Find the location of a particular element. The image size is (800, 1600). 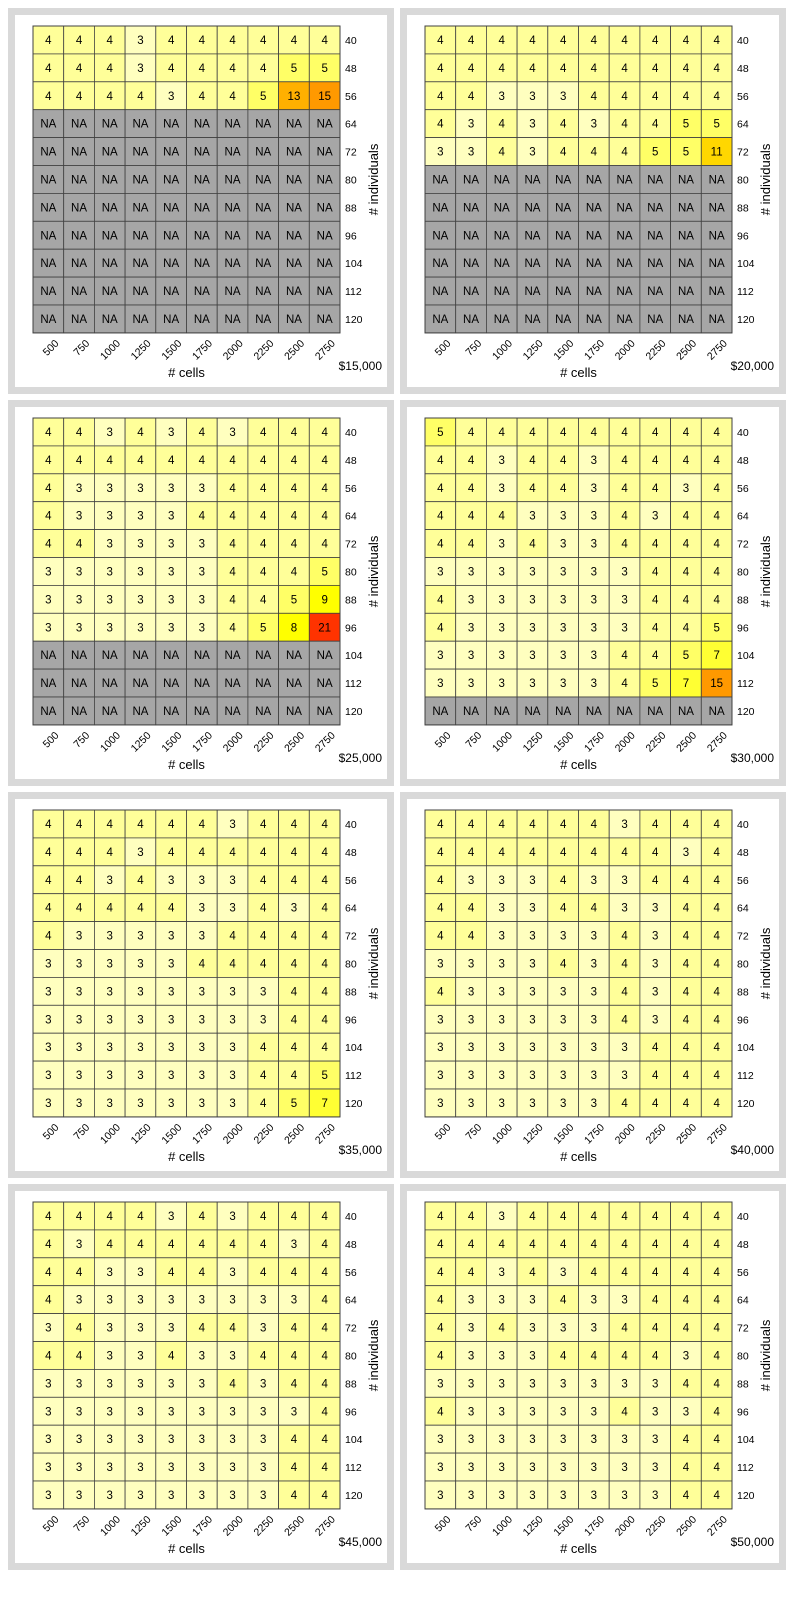

y-tick-label: 112 is located at coordinates (353, 292).